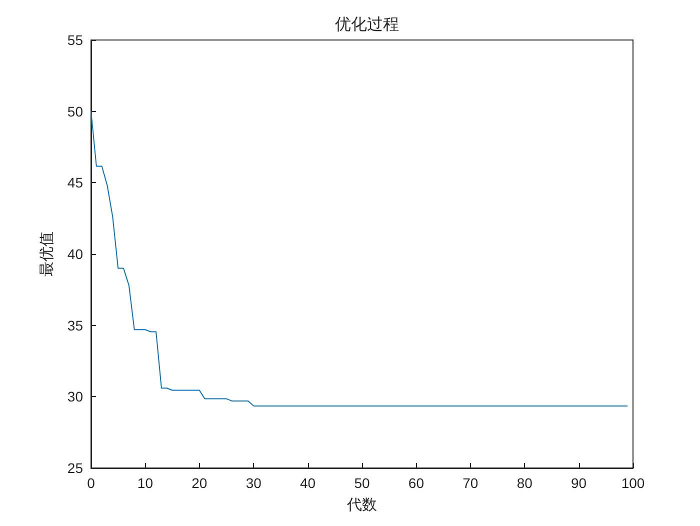 The height and width of the screenshot is (526, 700). Describe the element at coordinates (579, 483) in the screenshot. I see `x-tick-label: 90` at that location.